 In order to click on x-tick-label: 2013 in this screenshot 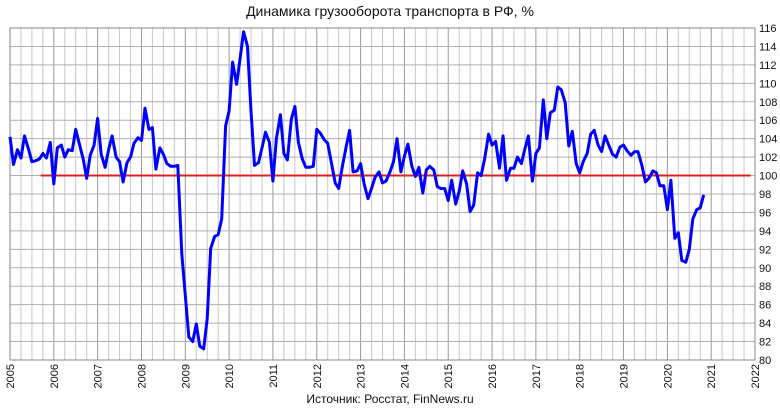, I will do `click(362, 376)`.